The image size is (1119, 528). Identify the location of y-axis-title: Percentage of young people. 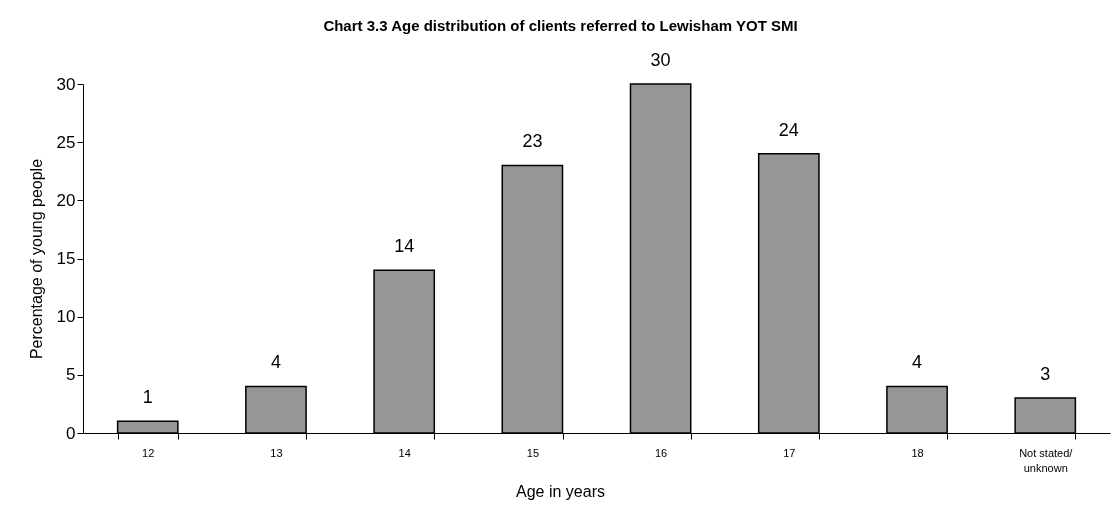
(36, 259).